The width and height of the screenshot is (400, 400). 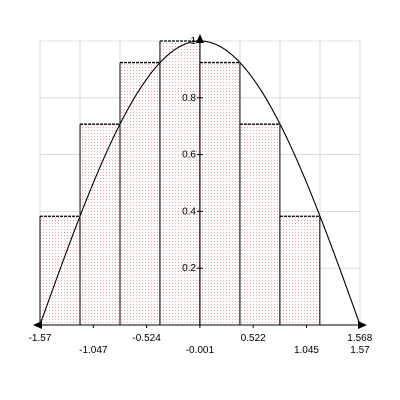 What do you see at coordinates (200, 350) in the screenshot?
I see `x-tick-label: -0.001` at bounding box center [200, 350].